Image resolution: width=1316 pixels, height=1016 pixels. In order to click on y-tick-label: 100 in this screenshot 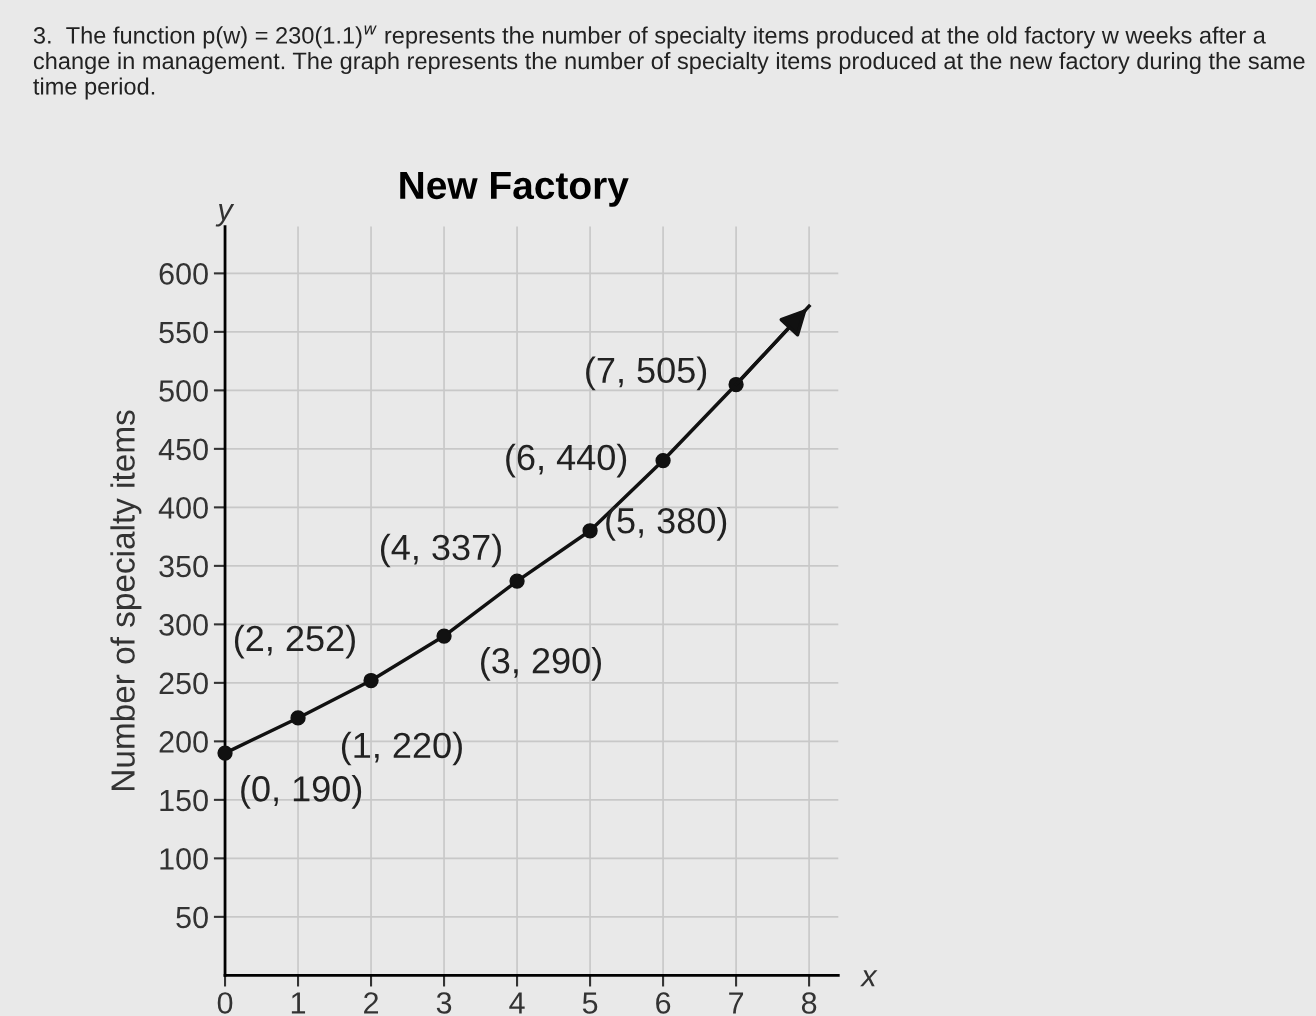, I will do `click(184, 859)`.